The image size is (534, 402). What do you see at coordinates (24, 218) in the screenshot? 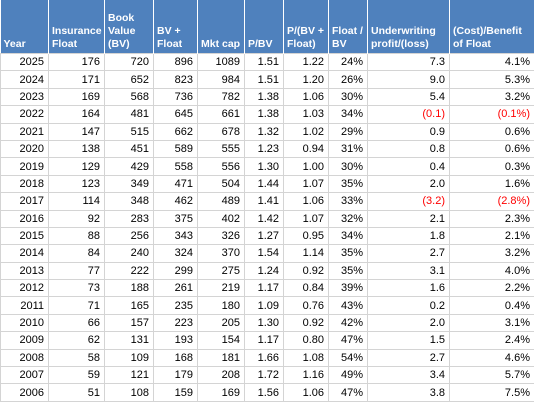
I see `table-cell: 2016` at bounding box center [24, 218].